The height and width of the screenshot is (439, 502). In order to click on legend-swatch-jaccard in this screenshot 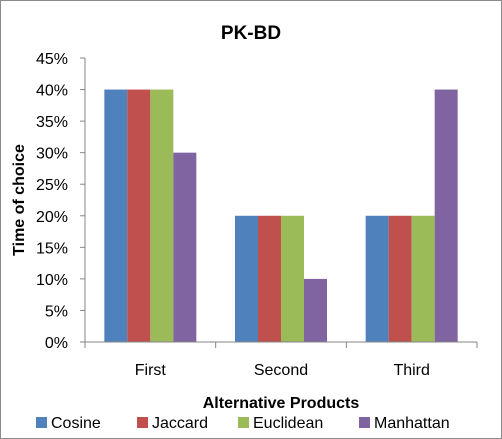, I will do `click(142, 422)`.